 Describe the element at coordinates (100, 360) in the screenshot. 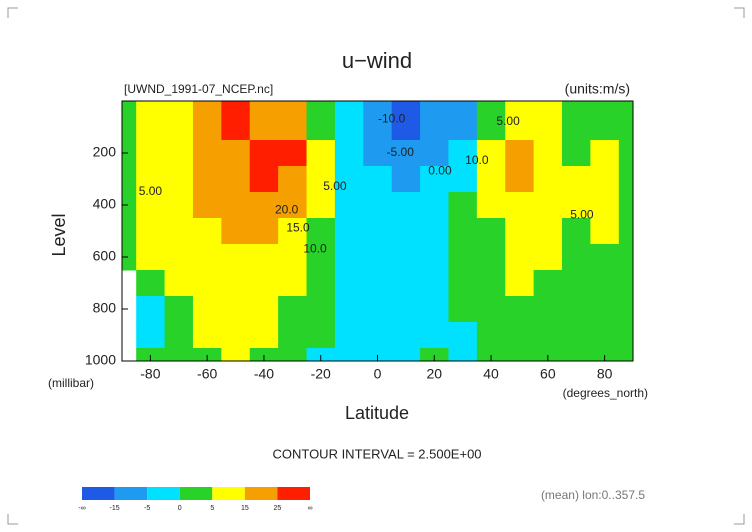

I see `y-tick-label: 1000` at that location.